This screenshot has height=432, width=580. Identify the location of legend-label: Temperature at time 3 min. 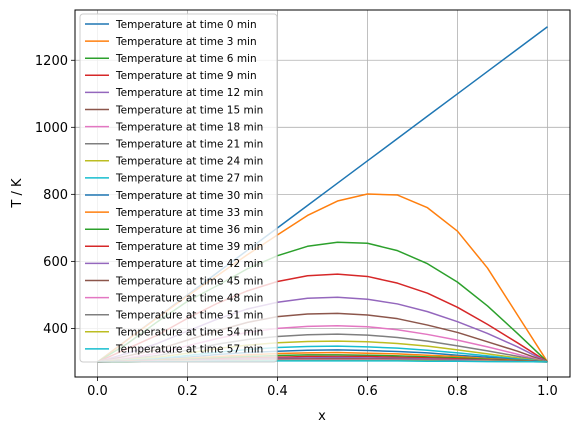
(186, 42).